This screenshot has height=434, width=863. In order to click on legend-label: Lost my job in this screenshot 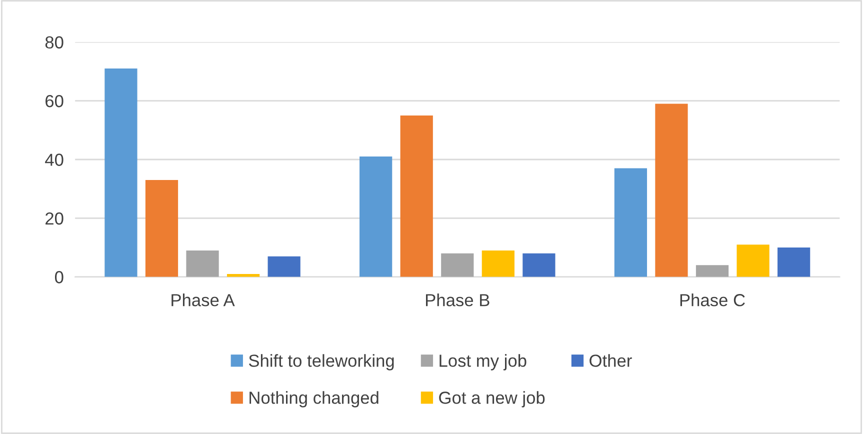, I will do `click(483, 362)`.